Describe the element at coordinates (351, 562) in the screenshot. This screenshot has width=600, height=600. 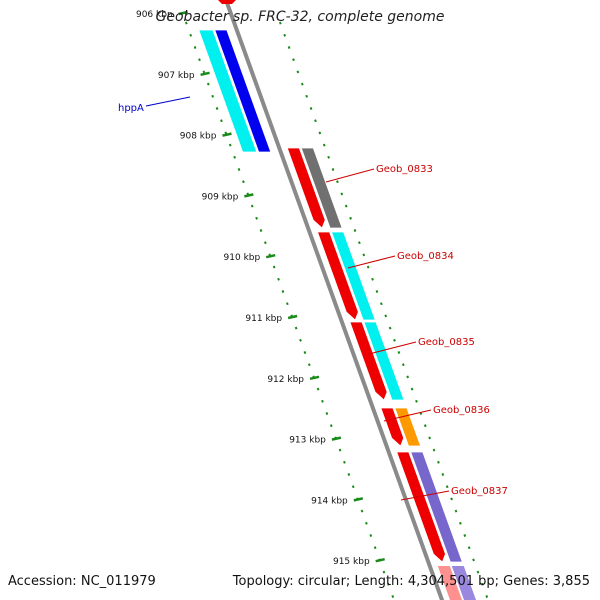
I see `kbp-label: 915 kbp` at that location.